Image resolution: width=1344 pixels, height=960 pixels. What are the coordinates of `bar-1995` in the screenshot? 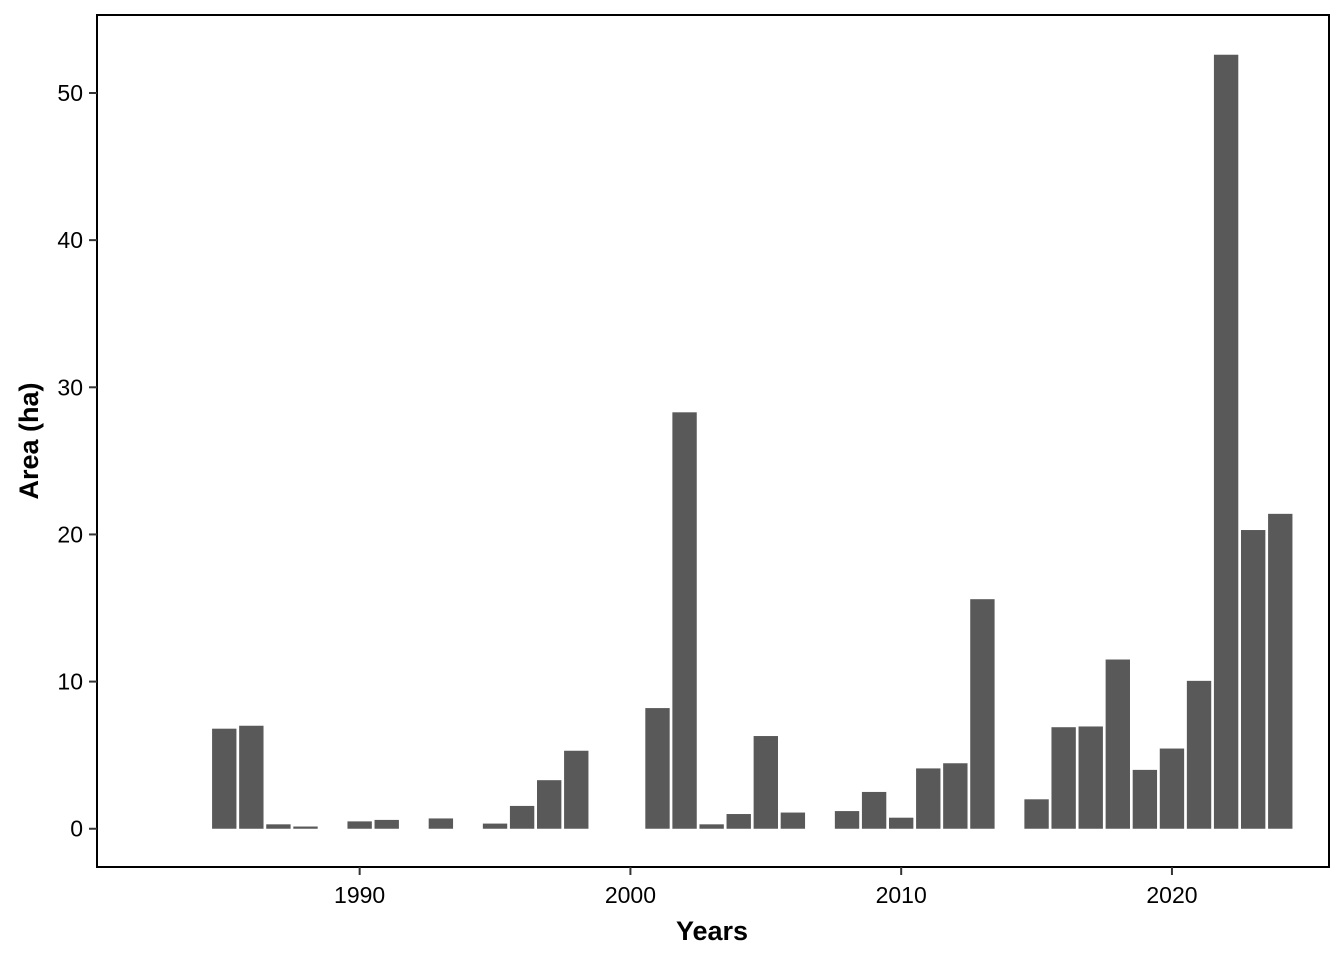 It's located at (495, 826).